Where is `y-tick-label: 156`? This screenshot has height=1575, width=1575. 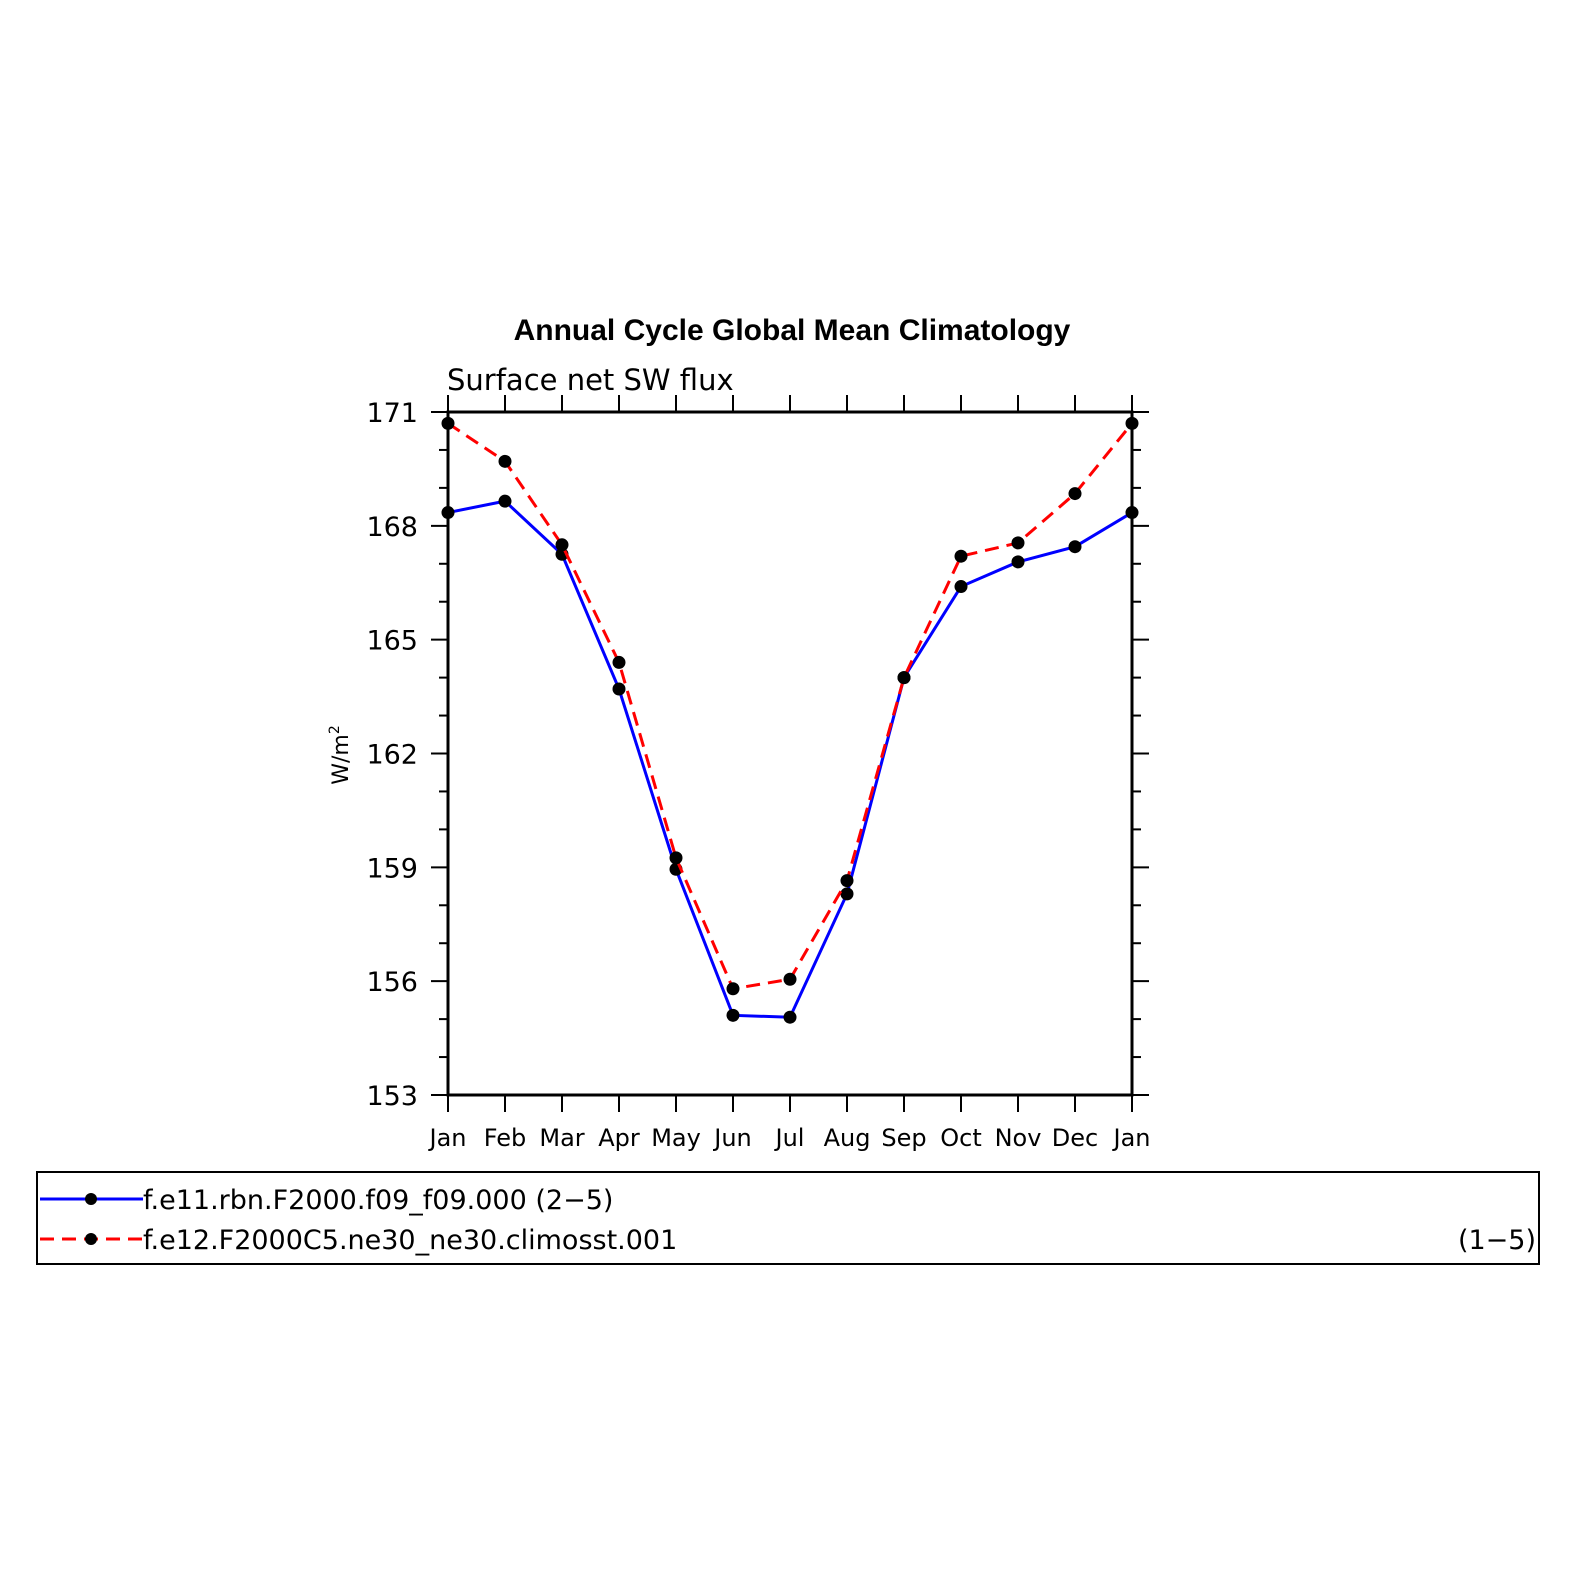
y-tick-label: 156 is located at coordinates (392, 982).